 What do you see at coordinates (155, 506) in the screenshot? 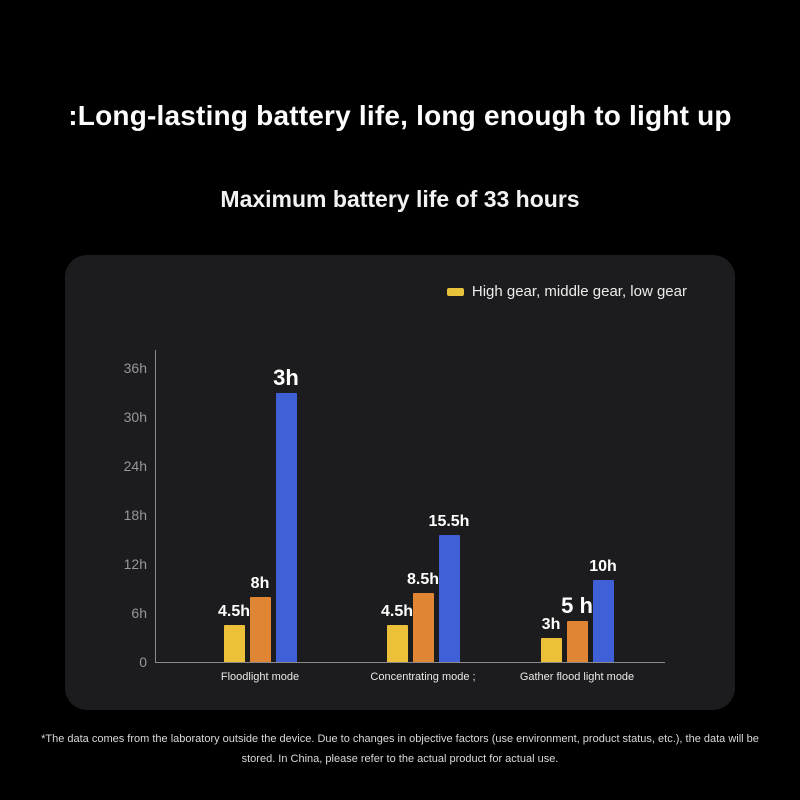
I see `y-axis-line` at bounding box center [155, 506].